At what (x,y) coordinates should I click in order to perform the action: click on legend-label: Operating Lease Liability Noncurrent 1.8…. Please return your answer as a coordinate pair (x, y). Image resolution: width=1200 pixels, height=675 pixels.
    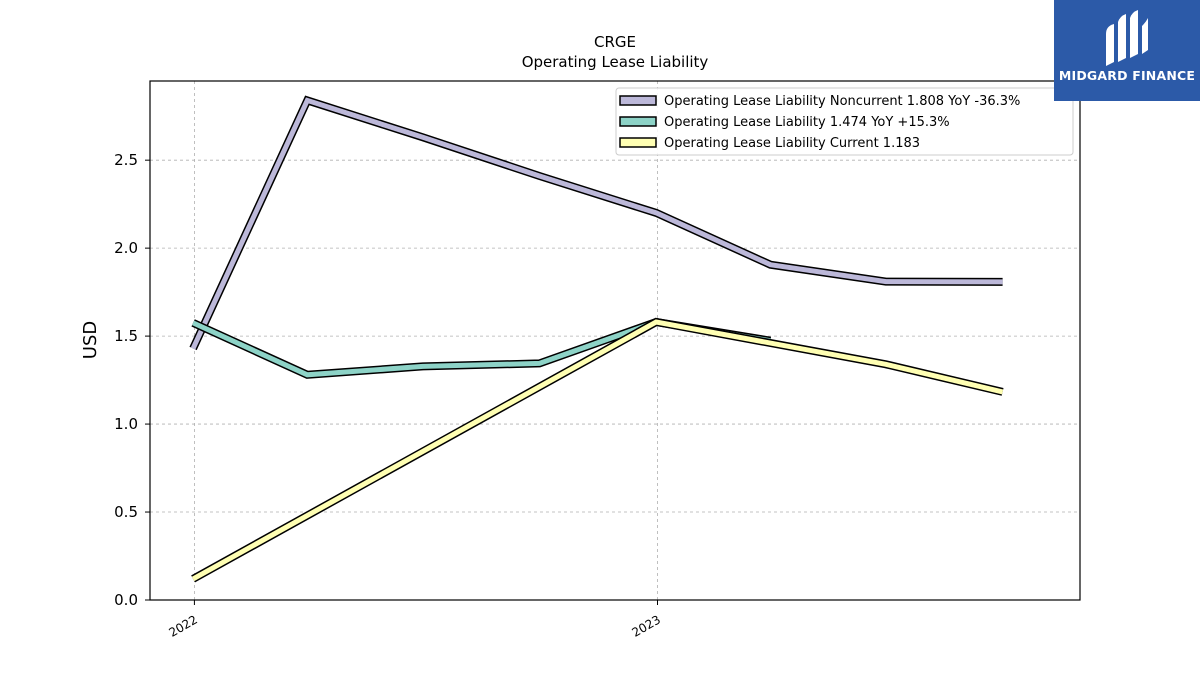
    Looking at the image, I should click on (842, 101).